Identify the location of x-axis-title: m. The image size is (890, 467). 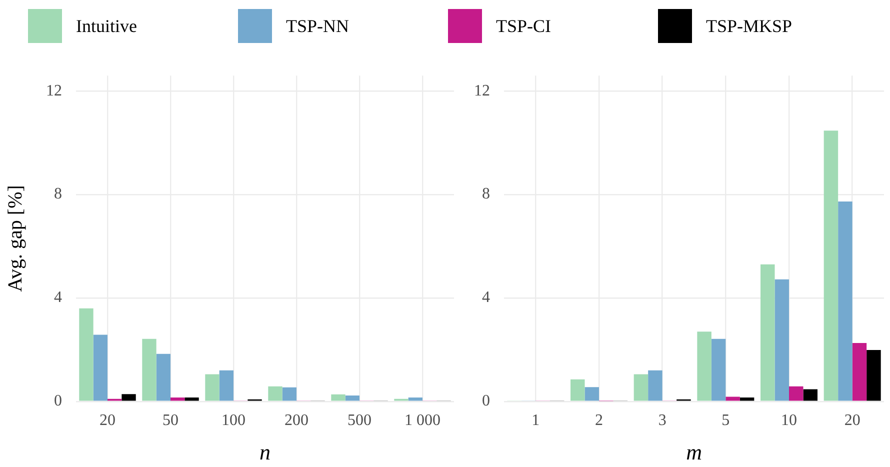
(694, 452).